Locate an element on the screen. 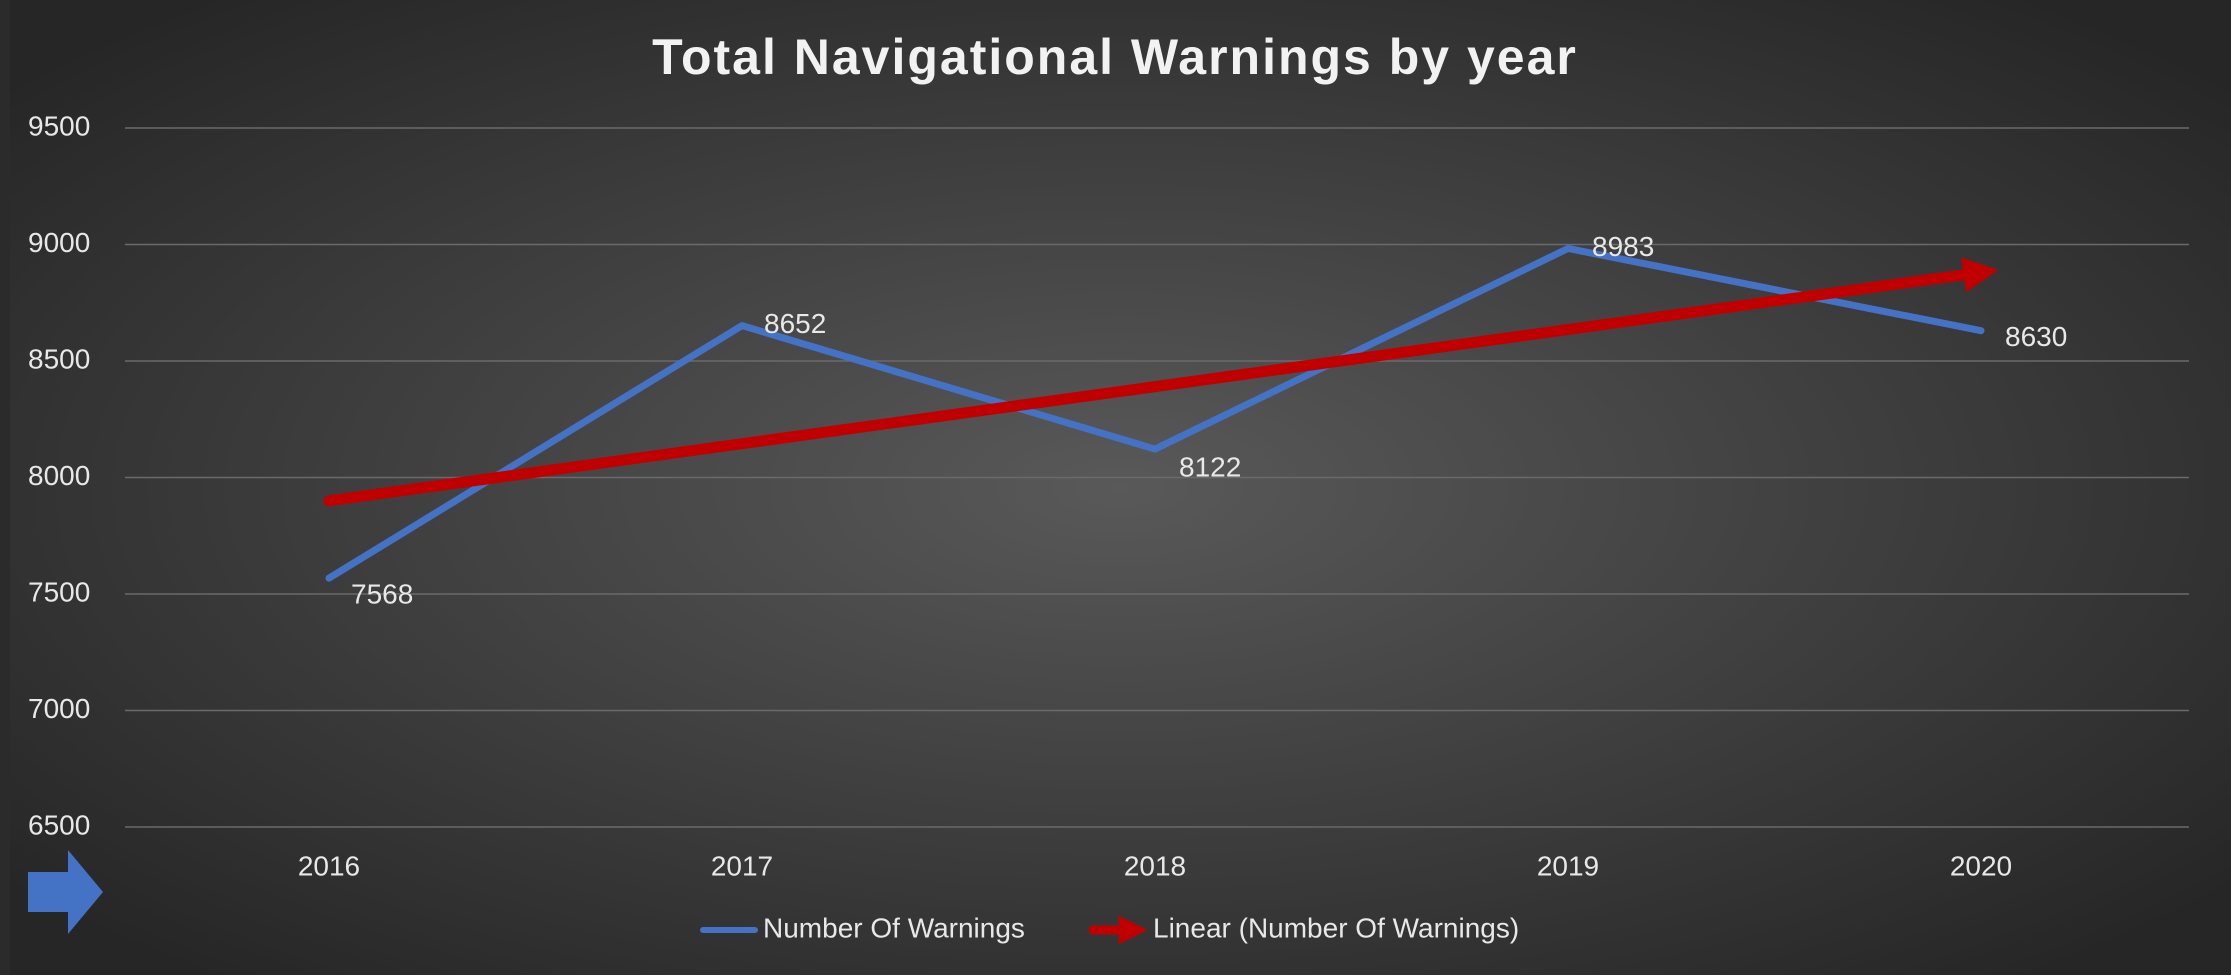 This screenshot has height=975, width=2231. y-tick-label: 9500 is located at coordinates (59, 125).